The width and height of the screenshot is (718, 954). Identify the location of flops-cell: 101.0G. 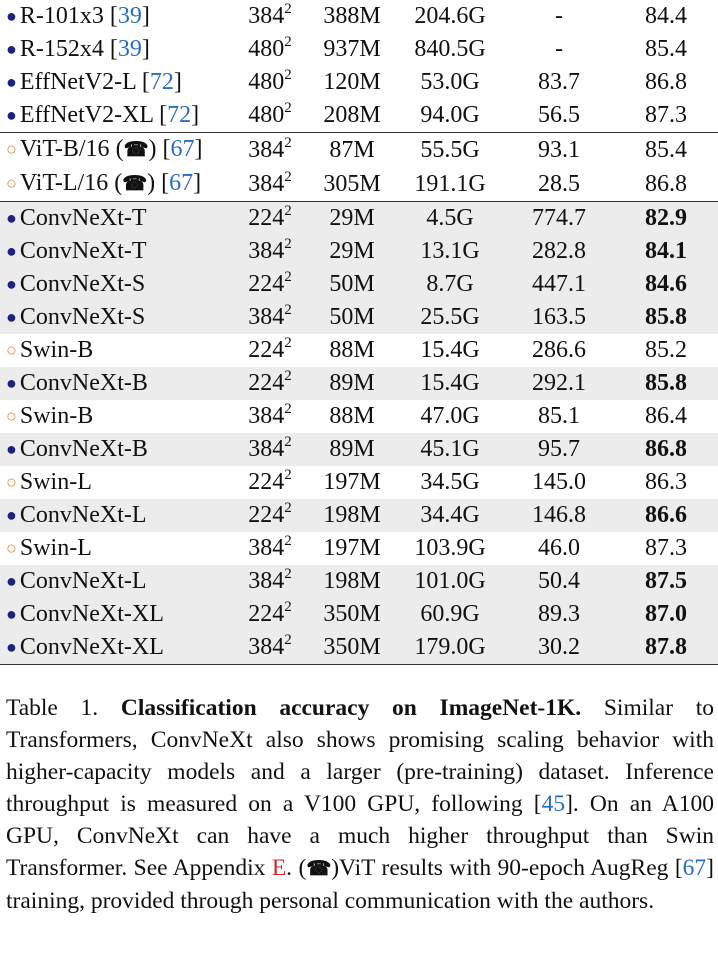
(450, 581).